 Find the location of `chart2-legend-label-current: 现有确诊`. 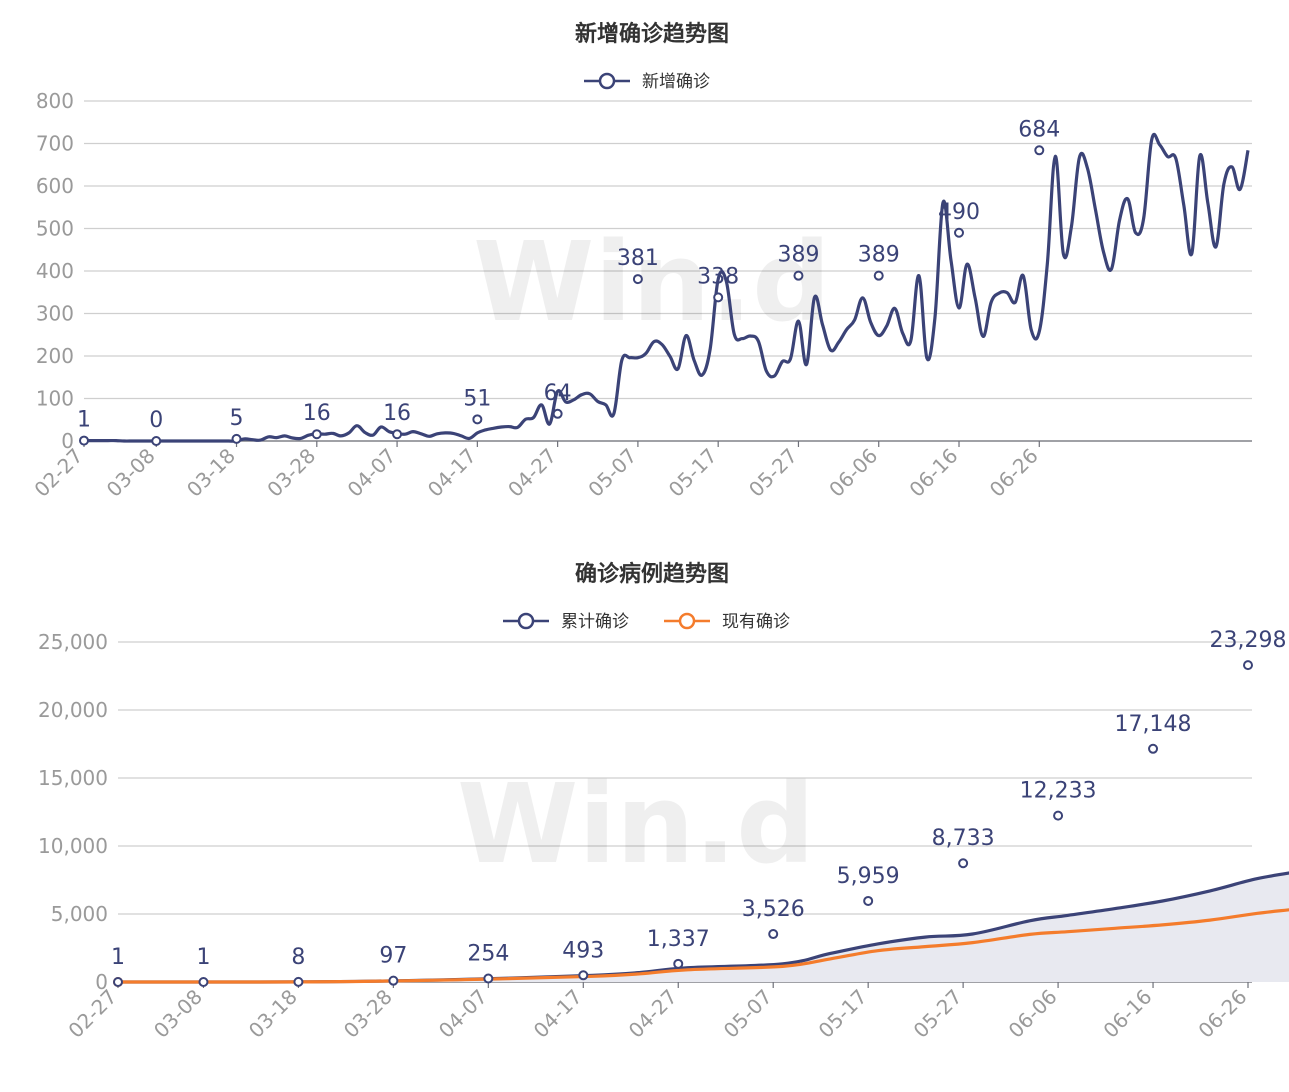

chart2-legend-label-current: 现有确诊 is located at coordinates (756, 622).